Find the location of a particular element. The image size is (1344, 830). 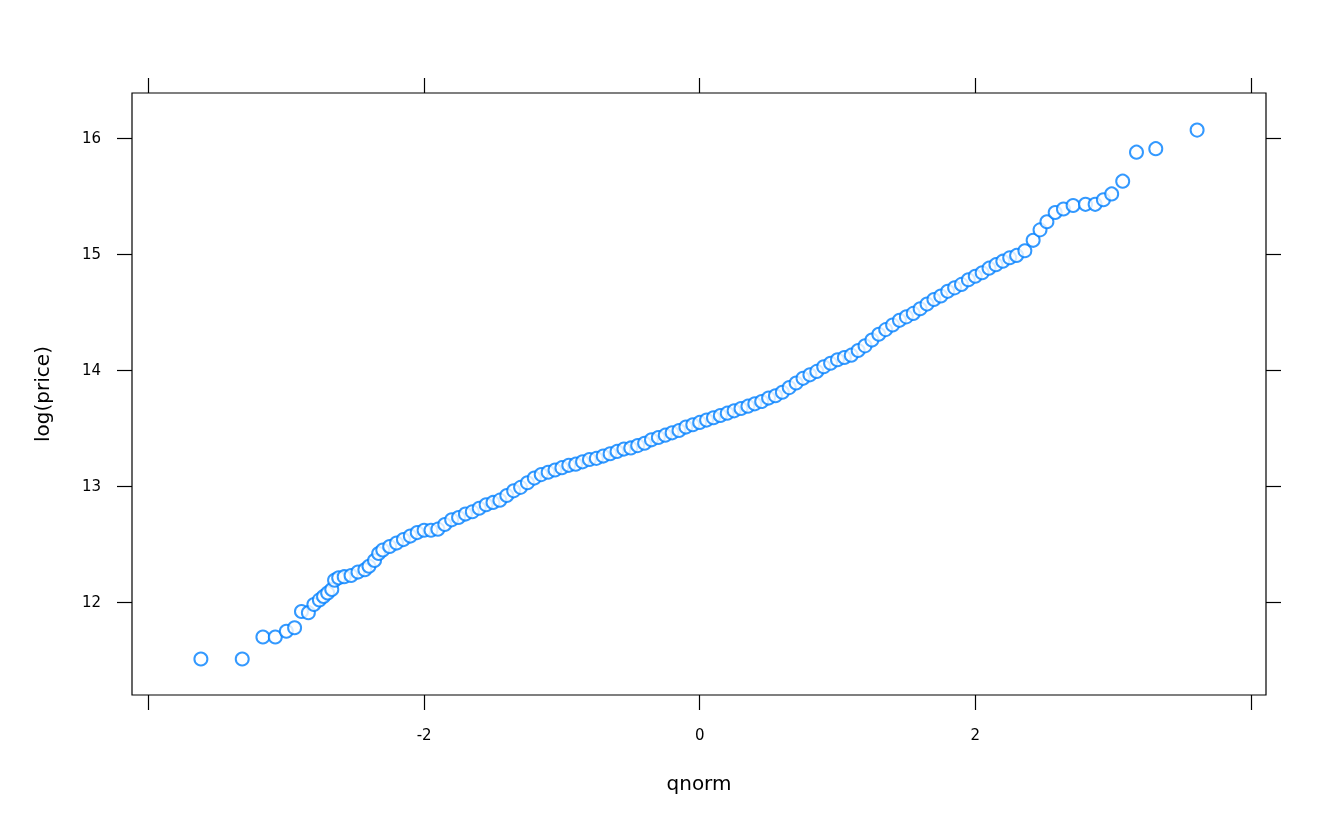

y-tick-label: 15 is located at coordinates (91, 254).